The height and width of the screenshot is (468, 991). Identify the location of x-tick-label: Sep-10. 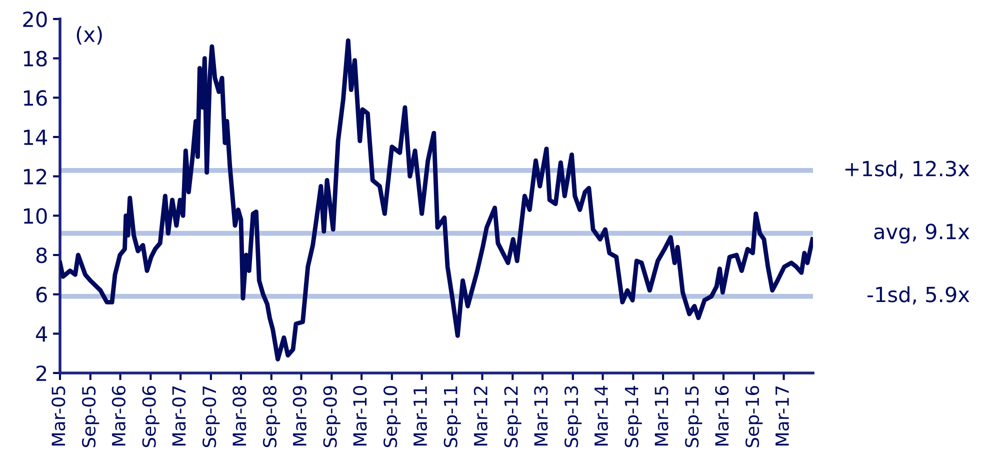
(392, 417).